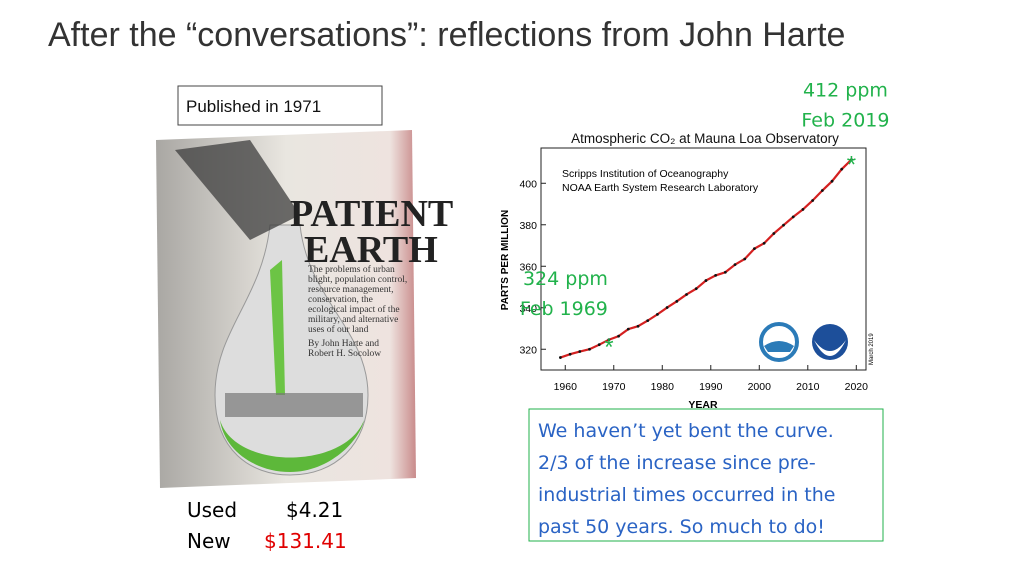 This screenshot has height=576, width=1024. Describe the element at coordinates (703, 259) in the screenshot. I see `plot-frame` at that location.